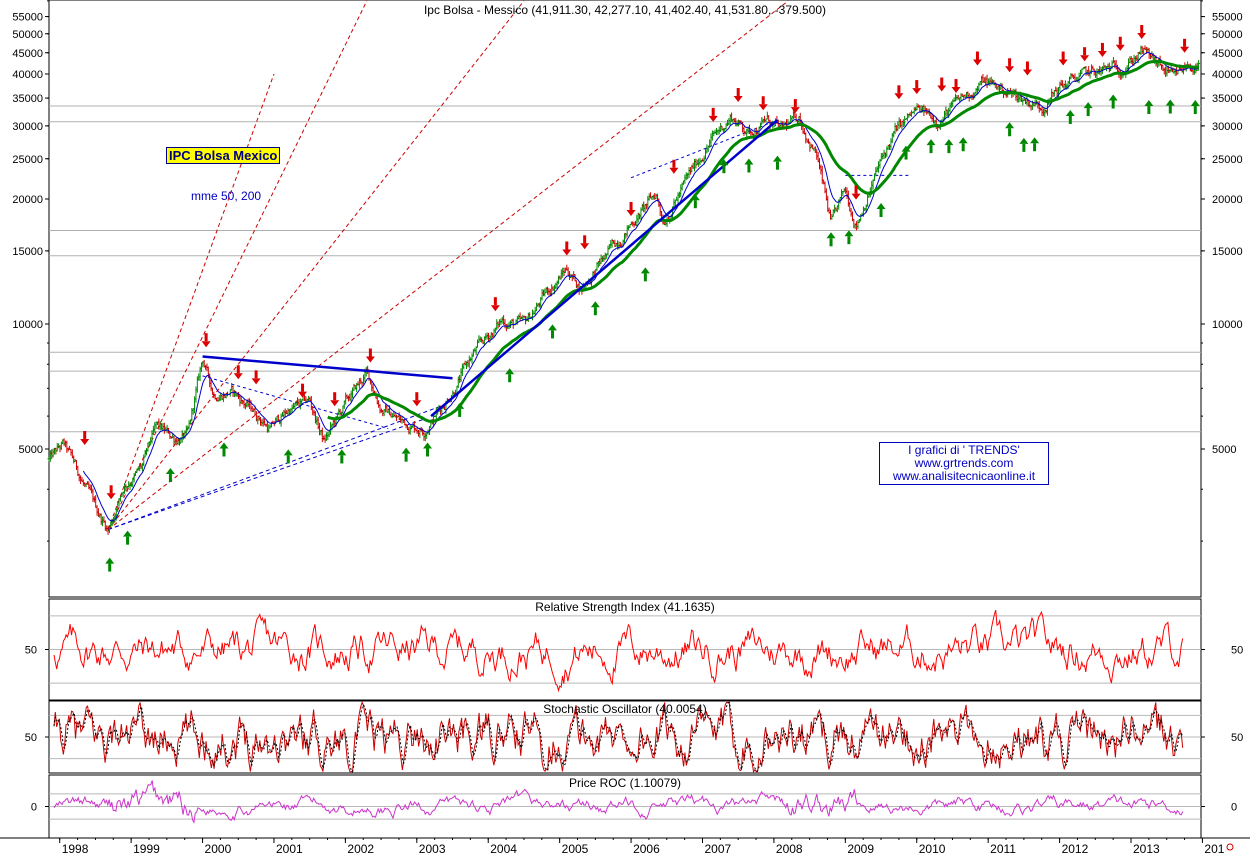 Image resolution: width=1250 pixels, height=860 pixels. What do you see at coordinates (1227, 325) in the screenshot?
I see `y-tick-label-right: 10000` at bounding box center [1227, 325].